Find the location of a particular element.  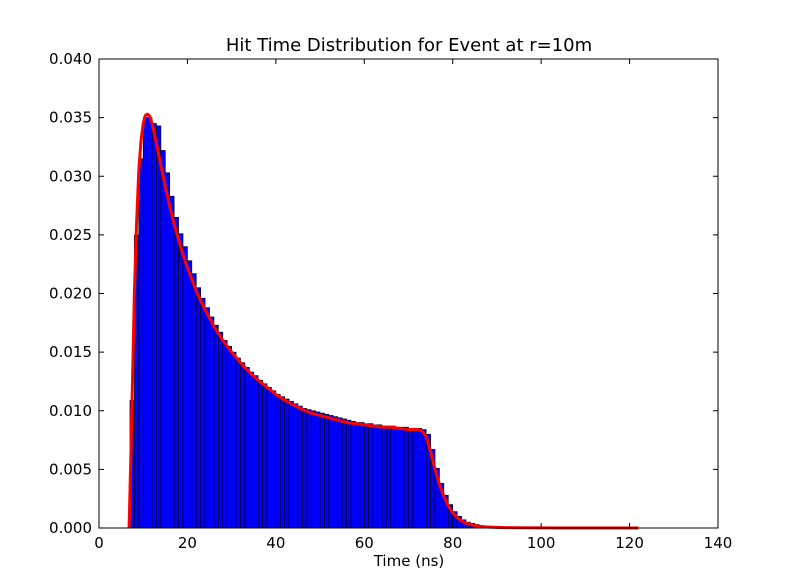

x-tick-label: 120 is located at coordinates (629, 543).